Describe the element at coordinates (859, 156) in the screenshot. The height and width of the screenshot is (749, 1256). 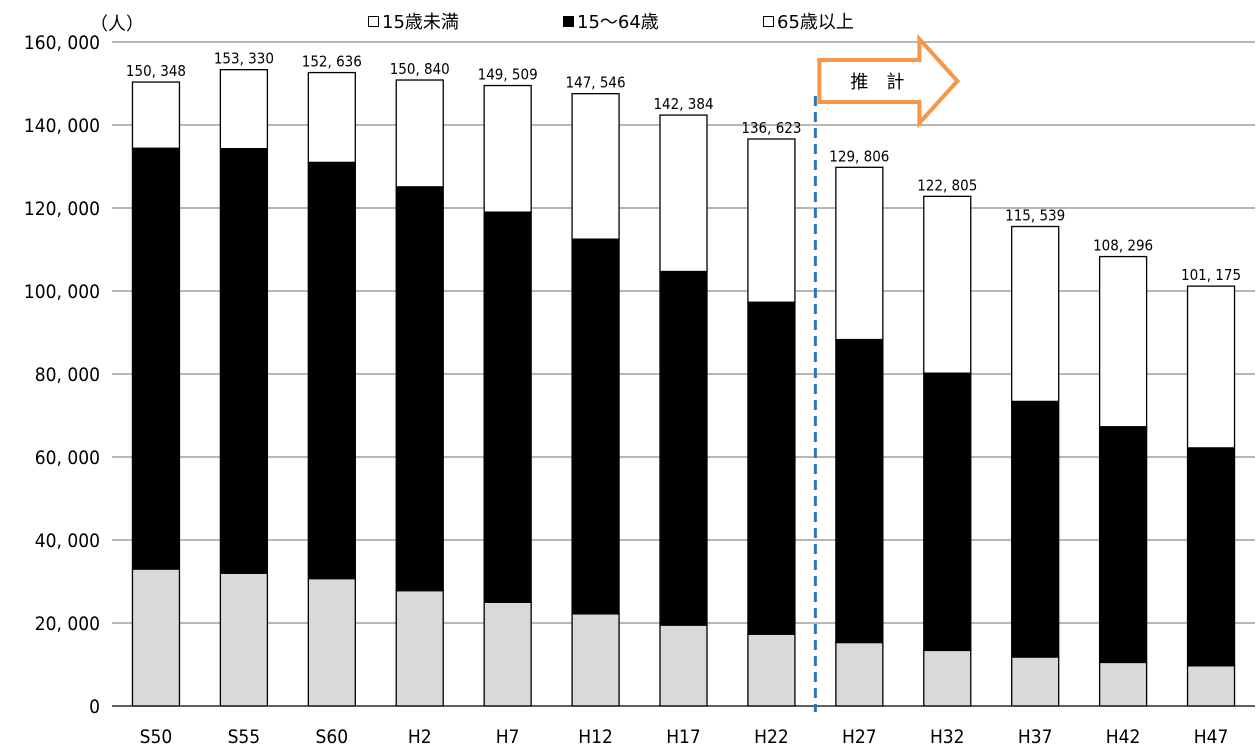
I see `total-data-label: 129, 806` at that location.